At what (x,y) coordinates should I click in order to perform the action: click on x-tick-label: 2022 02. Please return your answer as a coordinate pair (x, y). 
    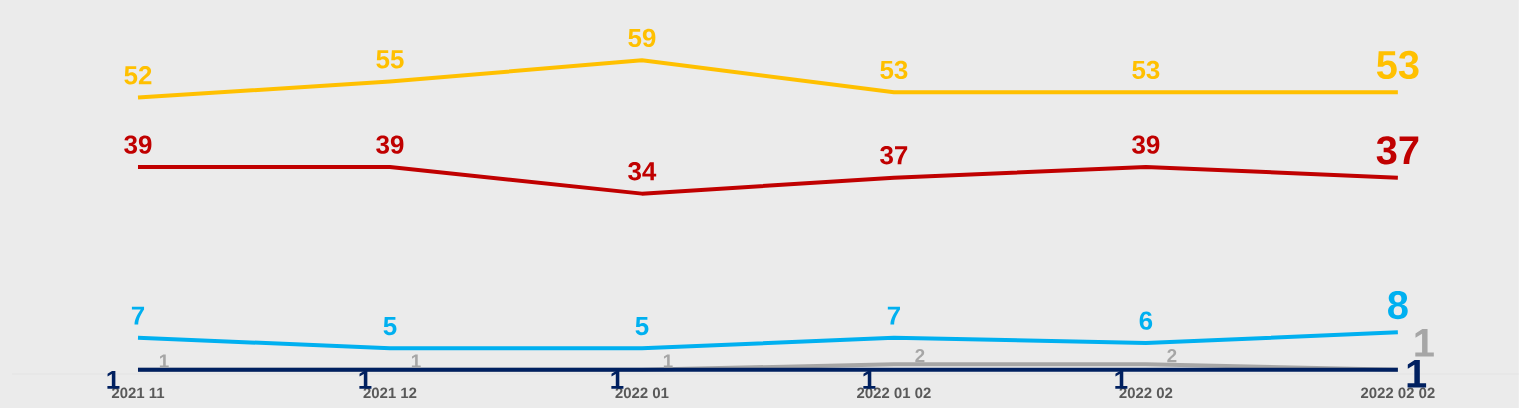
    Looking at the image, I should click on (1146, 393).